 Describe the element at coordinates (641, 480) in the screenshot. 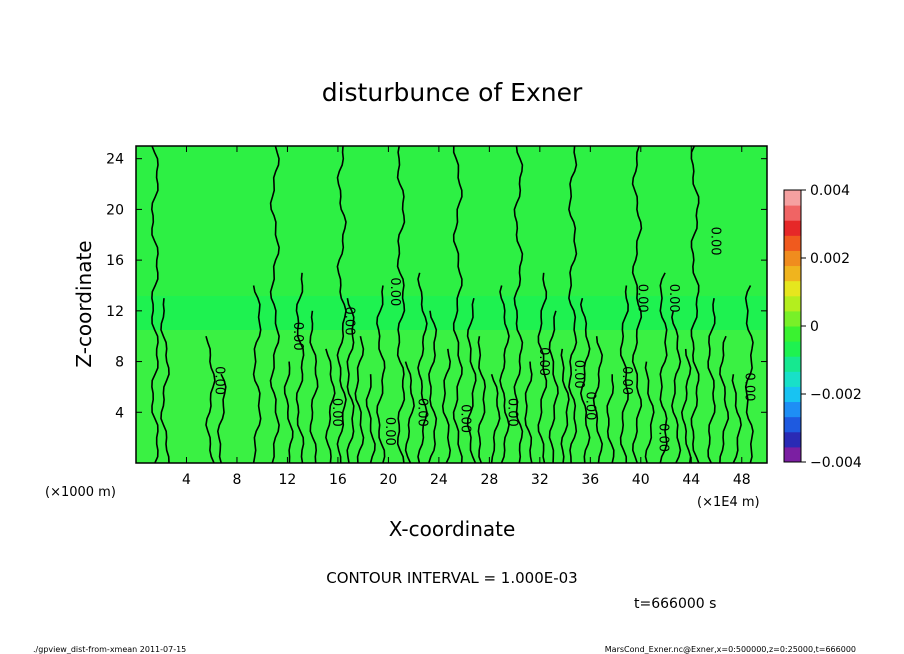

I see `x-tick-label: 40` at that location.